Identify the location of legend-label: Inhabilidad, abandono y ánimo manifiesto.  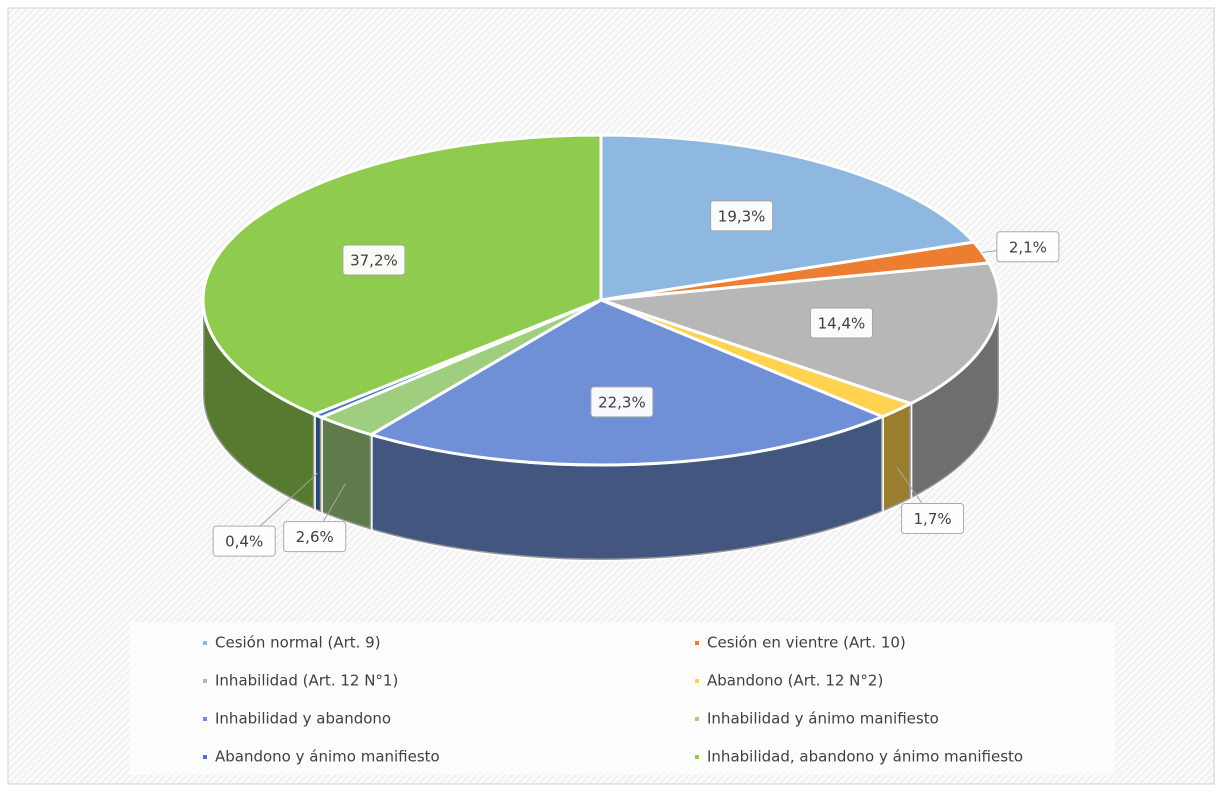
(865, 757).